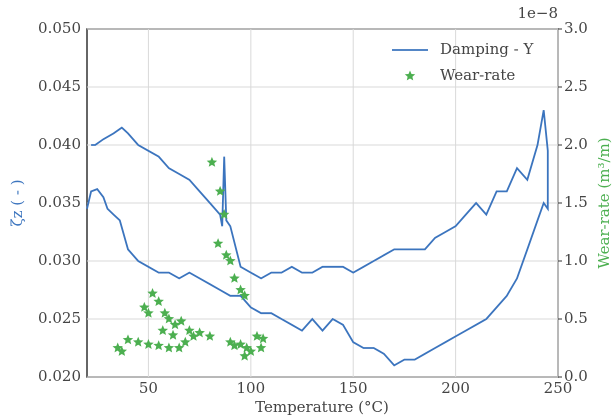 This screenshot has height=419, width=615. Describe the element at coordinates (59, 144) in the screenshot. I see `y-tick-label: 0.040` at that location.